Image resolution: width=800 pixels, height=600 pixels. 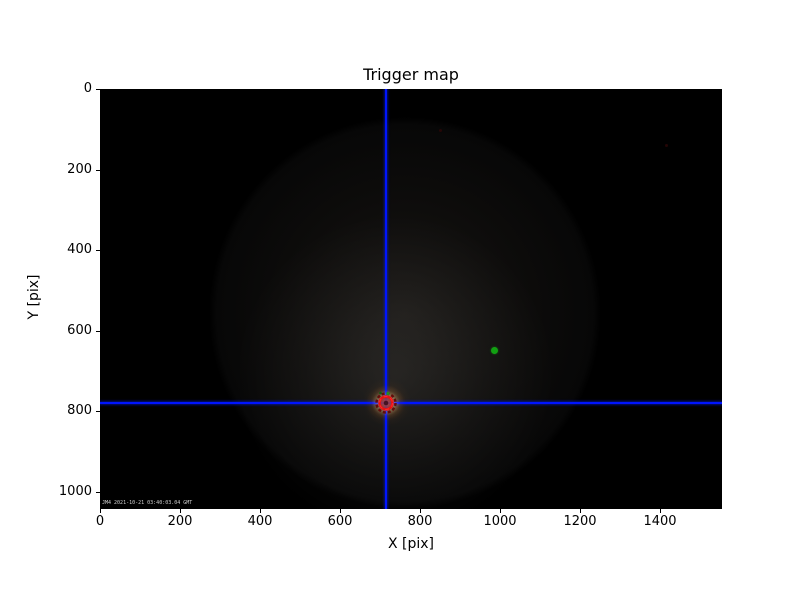 I want to click on x-tick-label: 1000, so click(x=500, y=521).